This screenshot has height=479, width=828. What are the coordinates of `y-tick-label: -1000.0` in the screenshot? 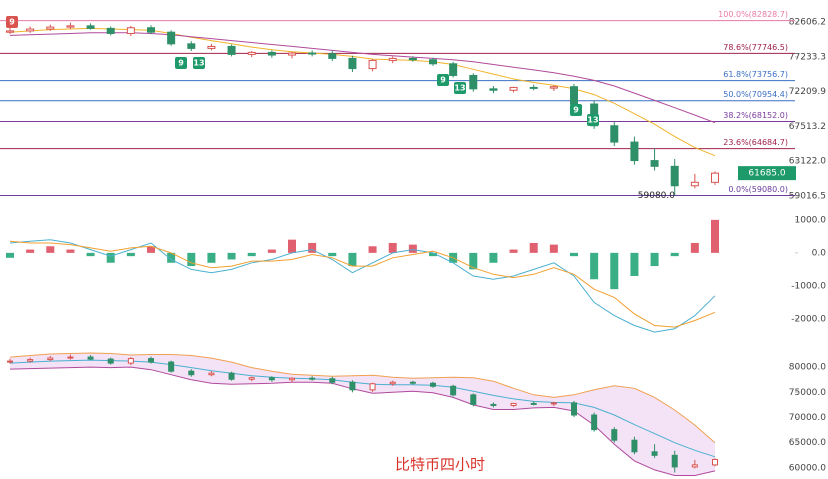 It's located at (808, 286).